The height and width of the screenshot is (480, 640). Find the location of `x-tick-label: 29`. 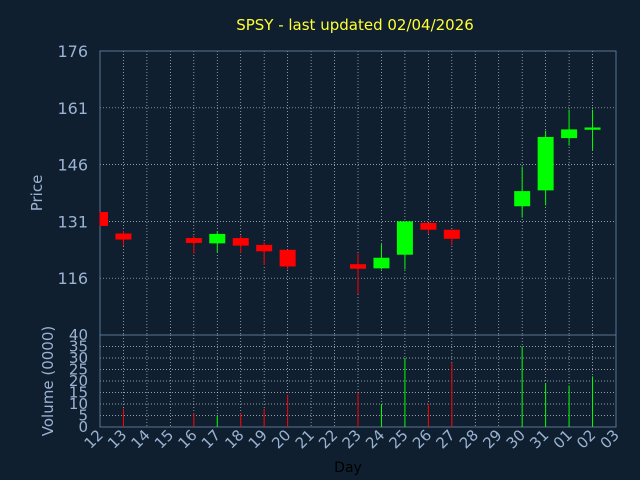

x-tick-label: 29 is located at coordinates (492, 439).